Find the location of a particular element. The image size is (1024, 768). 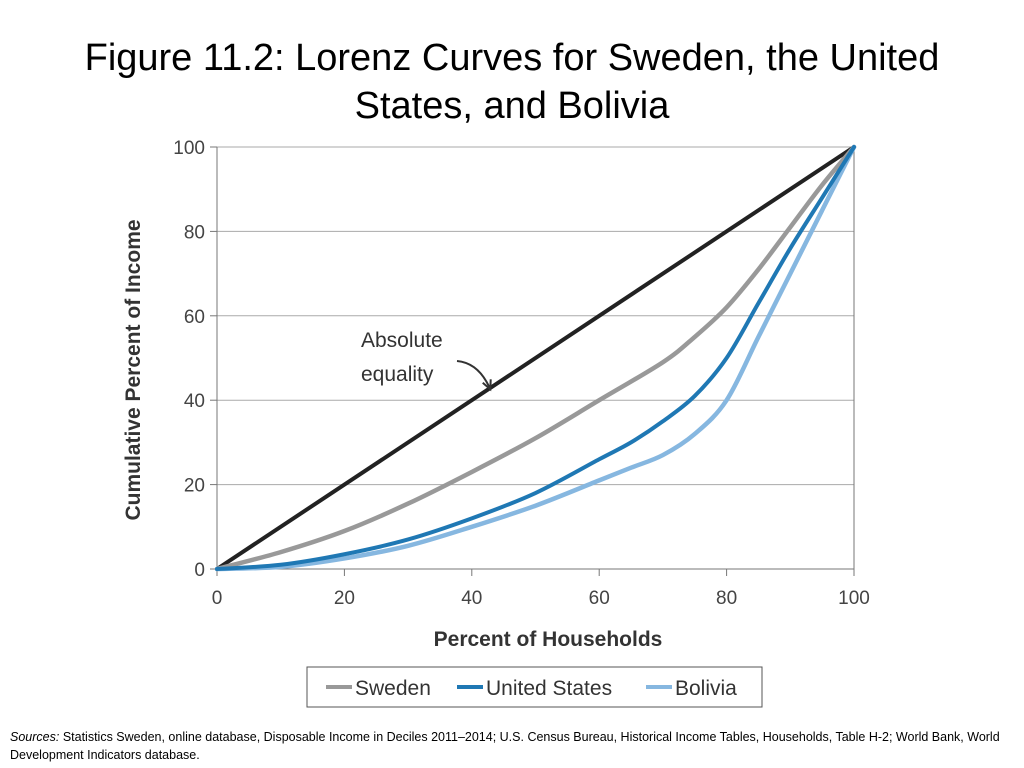

annotation-arrowhead is located at coordinates (487, 385).